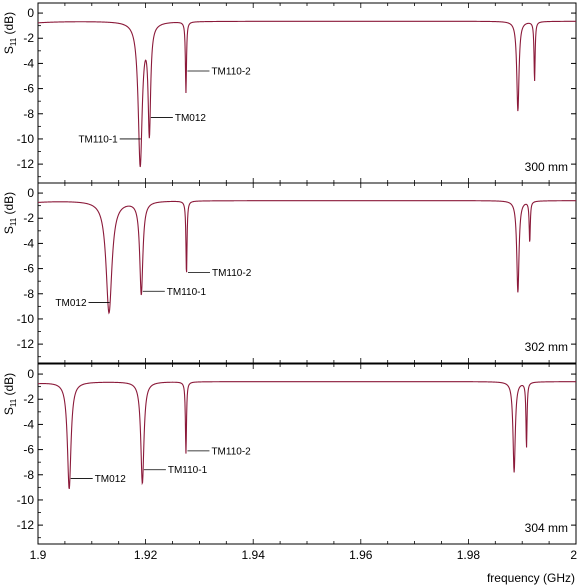 This screenshot has height=586, width=581. Describe the element at coordinates (531, 578) in the screenshot. I see `x-axis-title: frequency (GHz)` at that location.